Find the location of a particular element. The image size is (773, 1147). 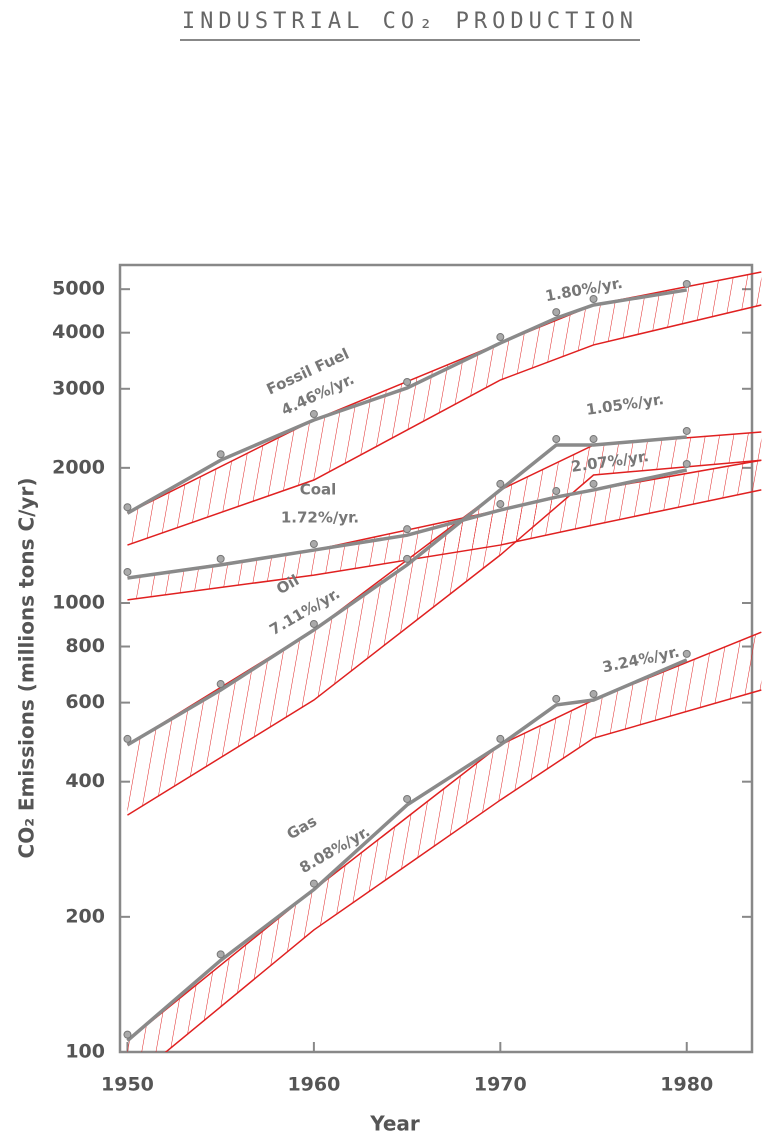

y-tick-label: 600 is located at coordinates (85, 702).